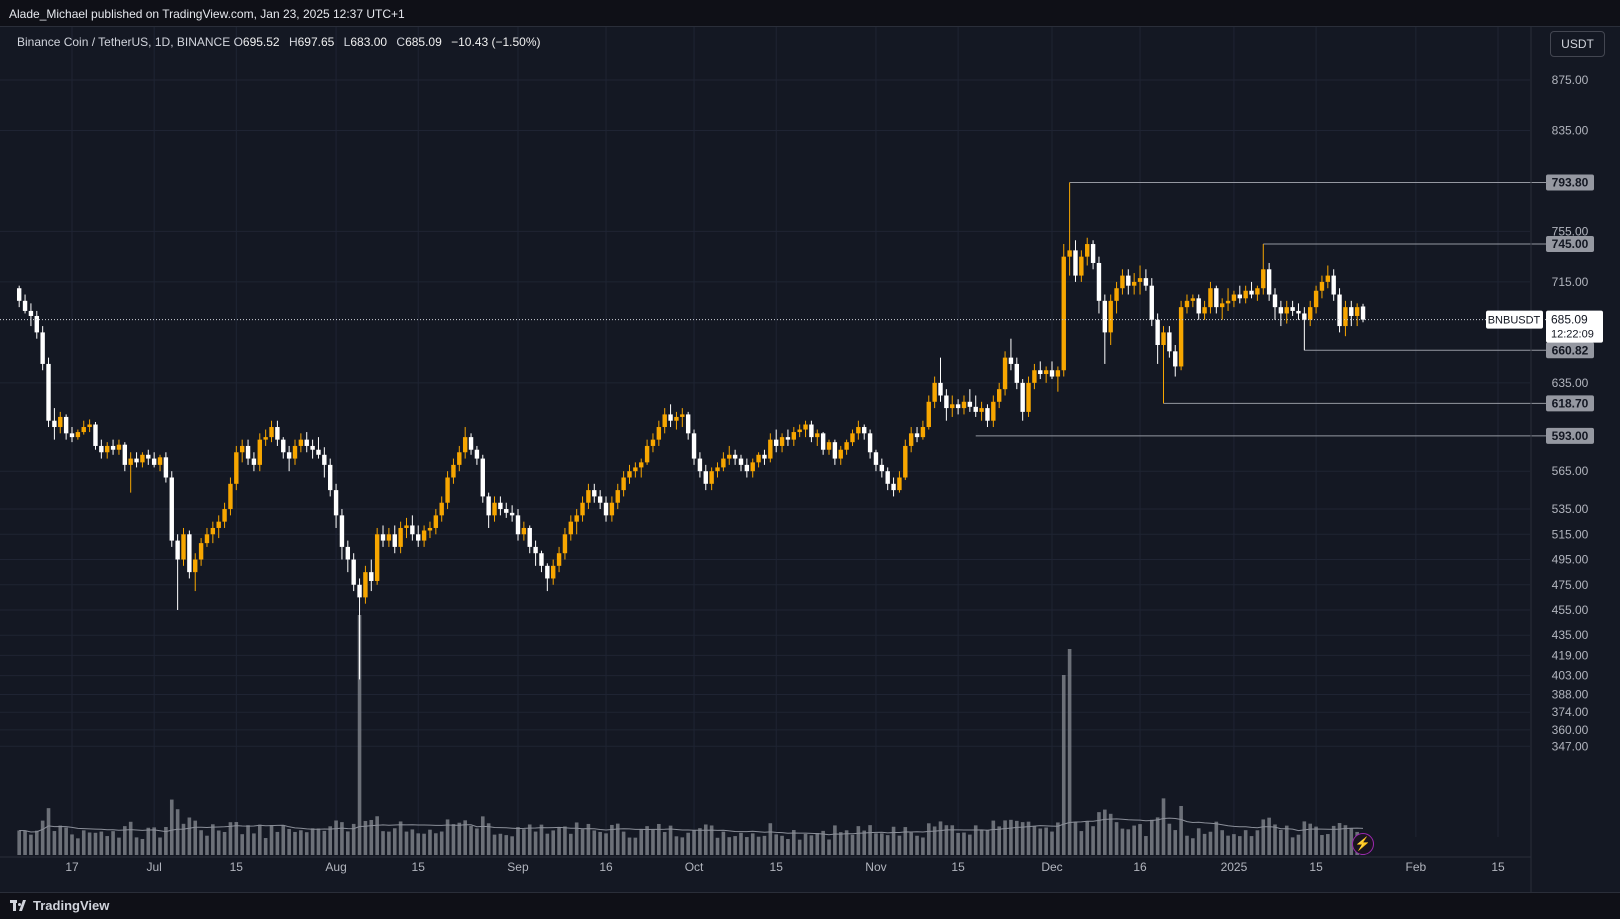 The width and height of the screenshot is (1620, 919). I want to click on tradingview-logo: TradingView, so click(59, 905).